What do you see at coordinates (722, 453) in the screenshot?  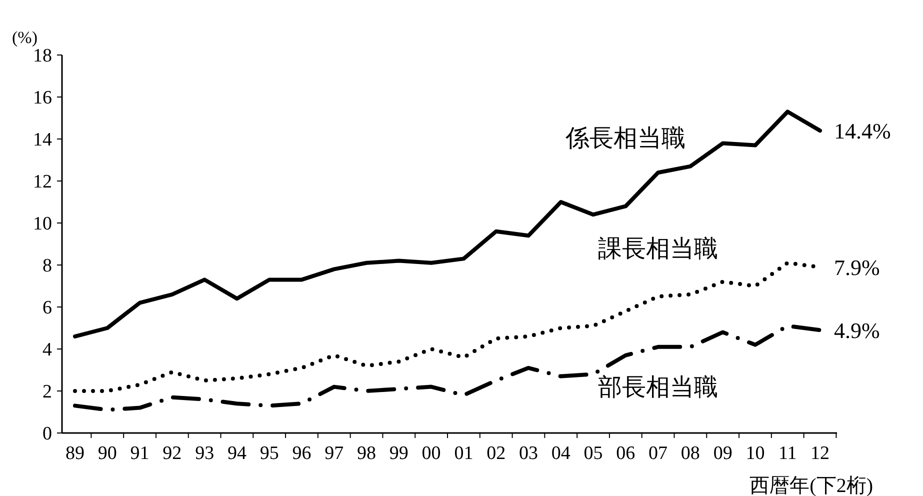 I see `x-tick-label: 09` at bounding box center [722, 453].